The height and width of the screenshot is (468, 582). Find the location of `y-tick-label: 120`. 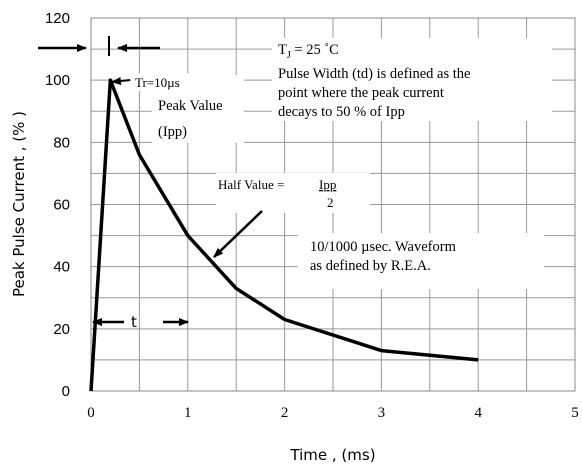

y-tick-label: 120 is located at coordinates (57, 18).